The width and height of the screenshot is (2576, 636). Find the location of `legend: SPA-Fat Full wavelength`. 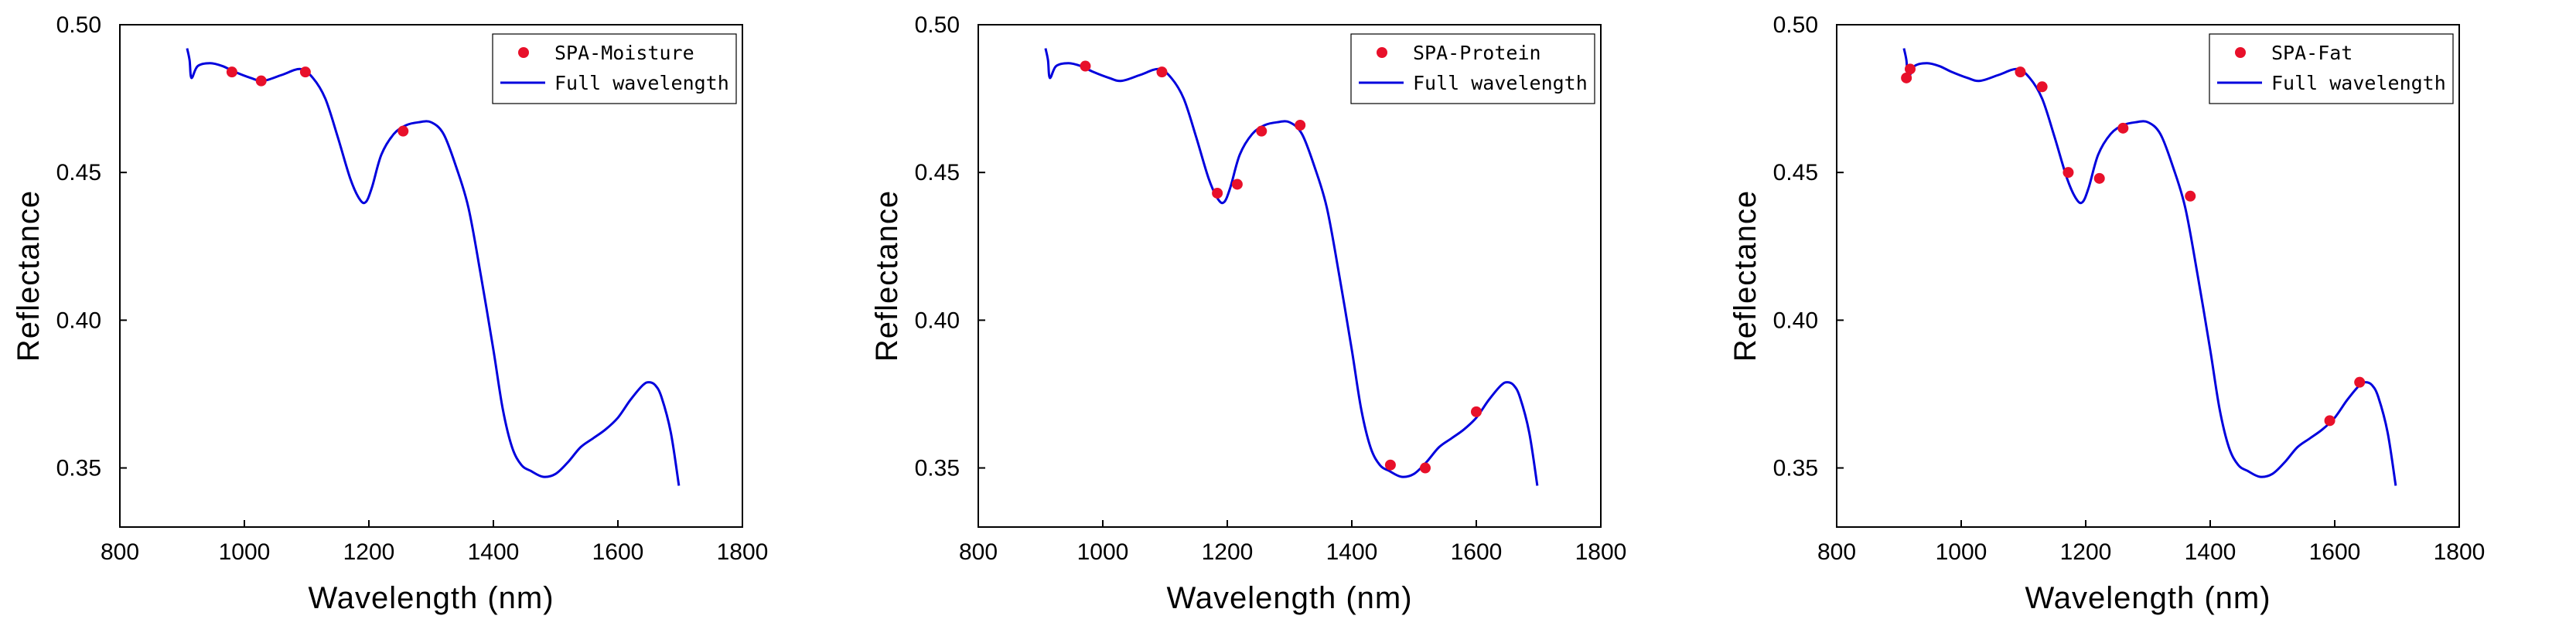

legend: SPA-Fat Full wavelength is located at coordinates (2331, 68).